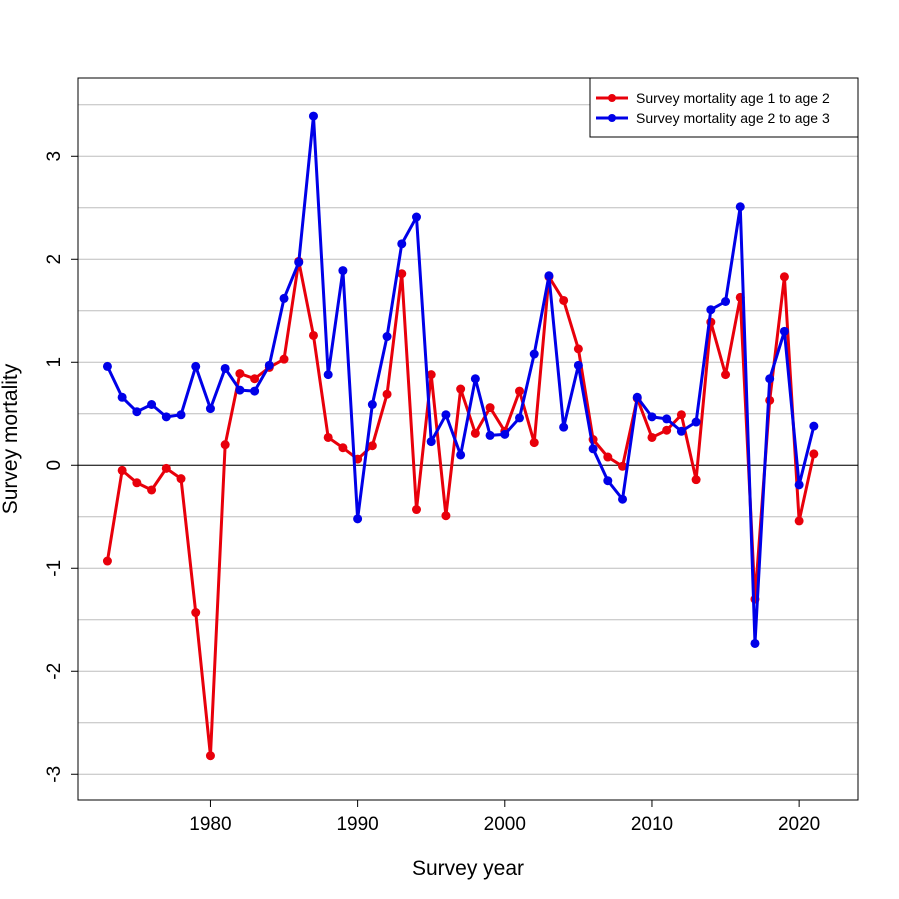  What do you see at coordinates (11, 438) in the screenshot?
I see `y-axis-label: Survey mortality` at bounding box center [11, 438].